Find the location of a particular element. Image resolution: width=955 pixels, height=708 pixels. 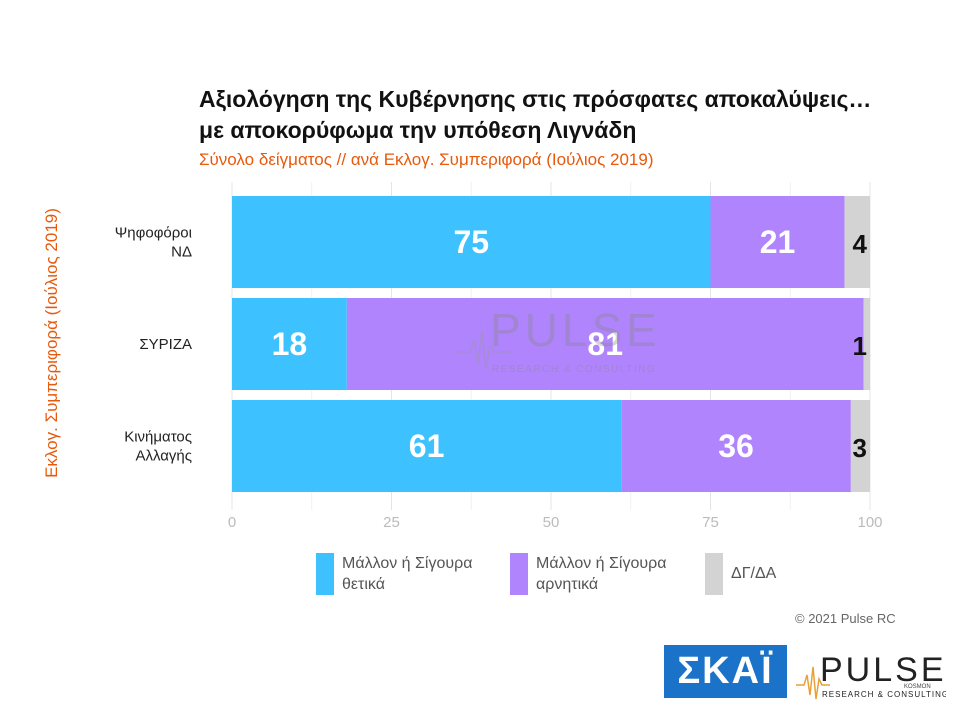

data-label: 18 is located at coordinates (290, 344).